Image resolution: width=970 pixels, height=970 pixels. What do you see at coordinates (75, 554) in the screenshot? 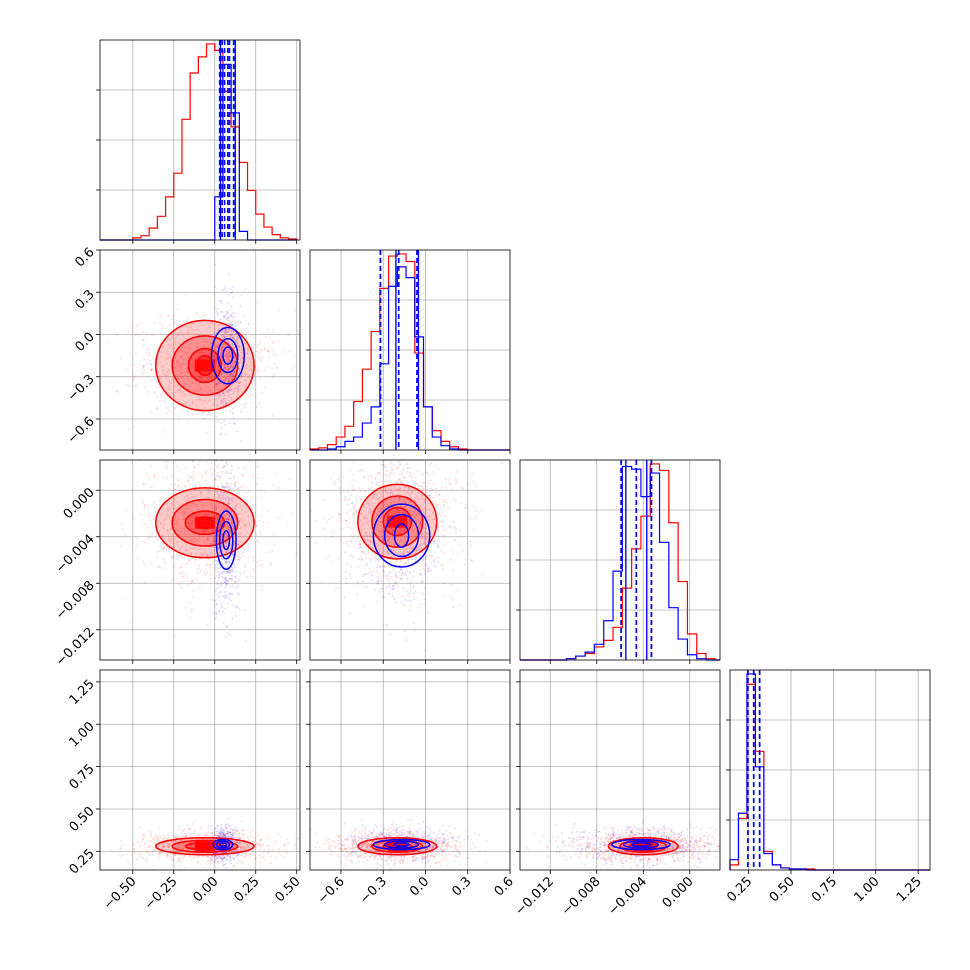
I see `y-tick-label: −0.004` at bounding box center [75, 554].